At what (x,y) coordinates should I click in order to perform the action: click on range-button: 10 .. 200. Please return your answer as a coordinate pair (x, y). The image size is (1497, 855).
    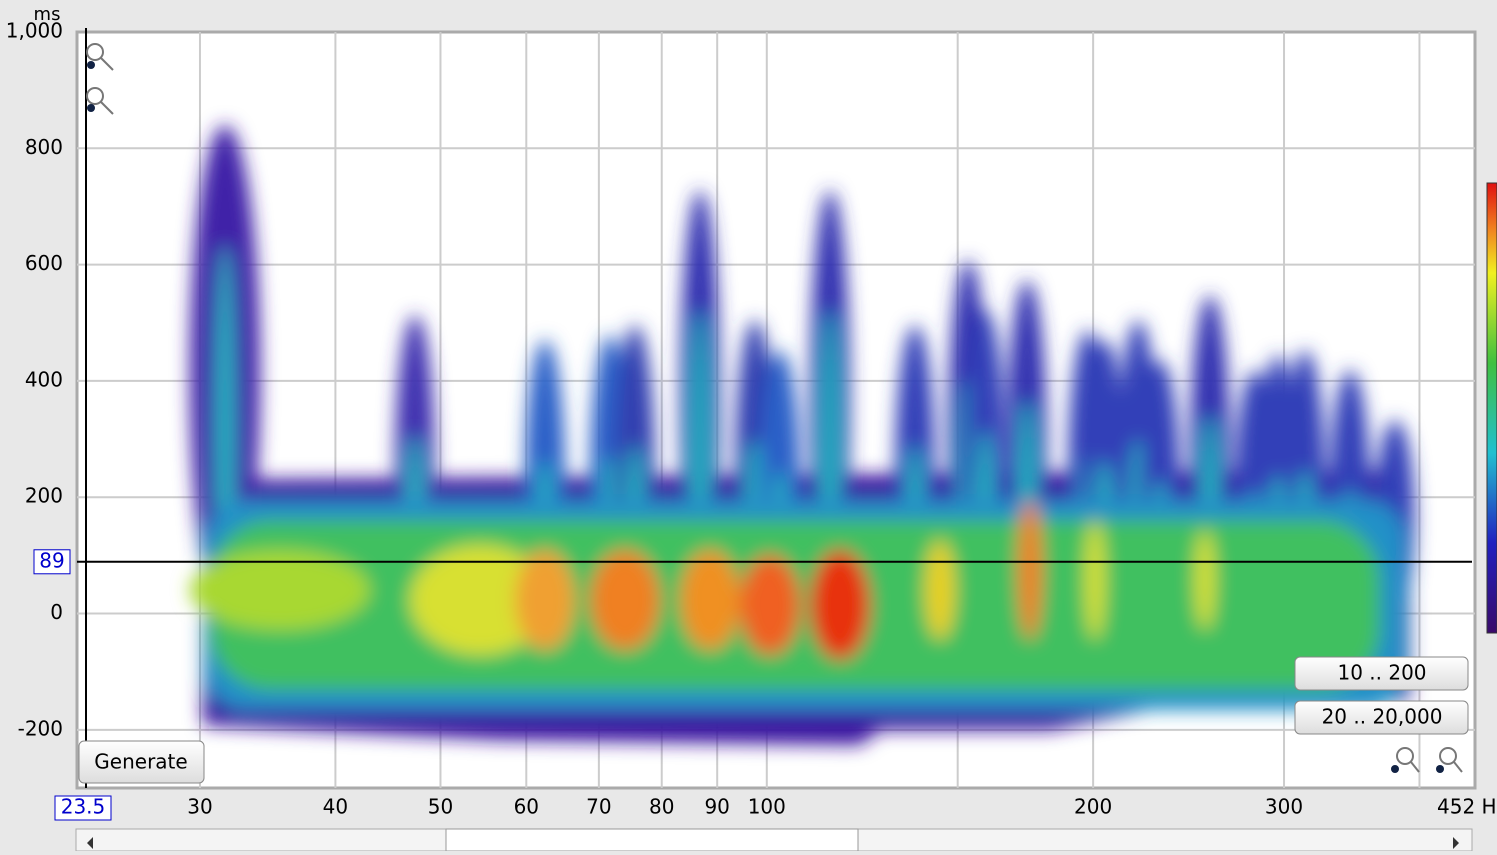
    Looking at the image, I should click on (1381, 673).